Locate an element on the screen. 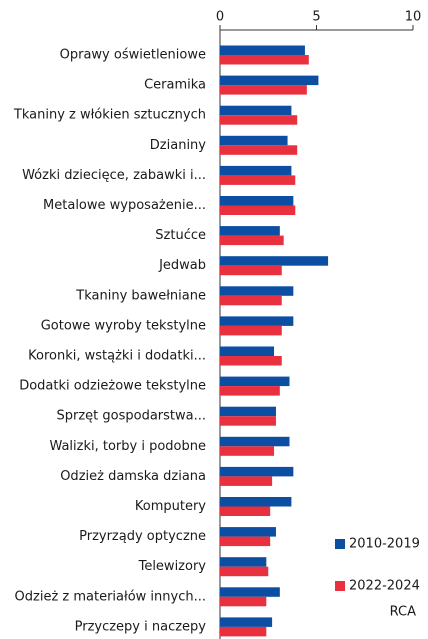 This screenshot has width=428, height=639. y-tick-label: Tkaniny bawełniane is located at coordinates (140, 295).